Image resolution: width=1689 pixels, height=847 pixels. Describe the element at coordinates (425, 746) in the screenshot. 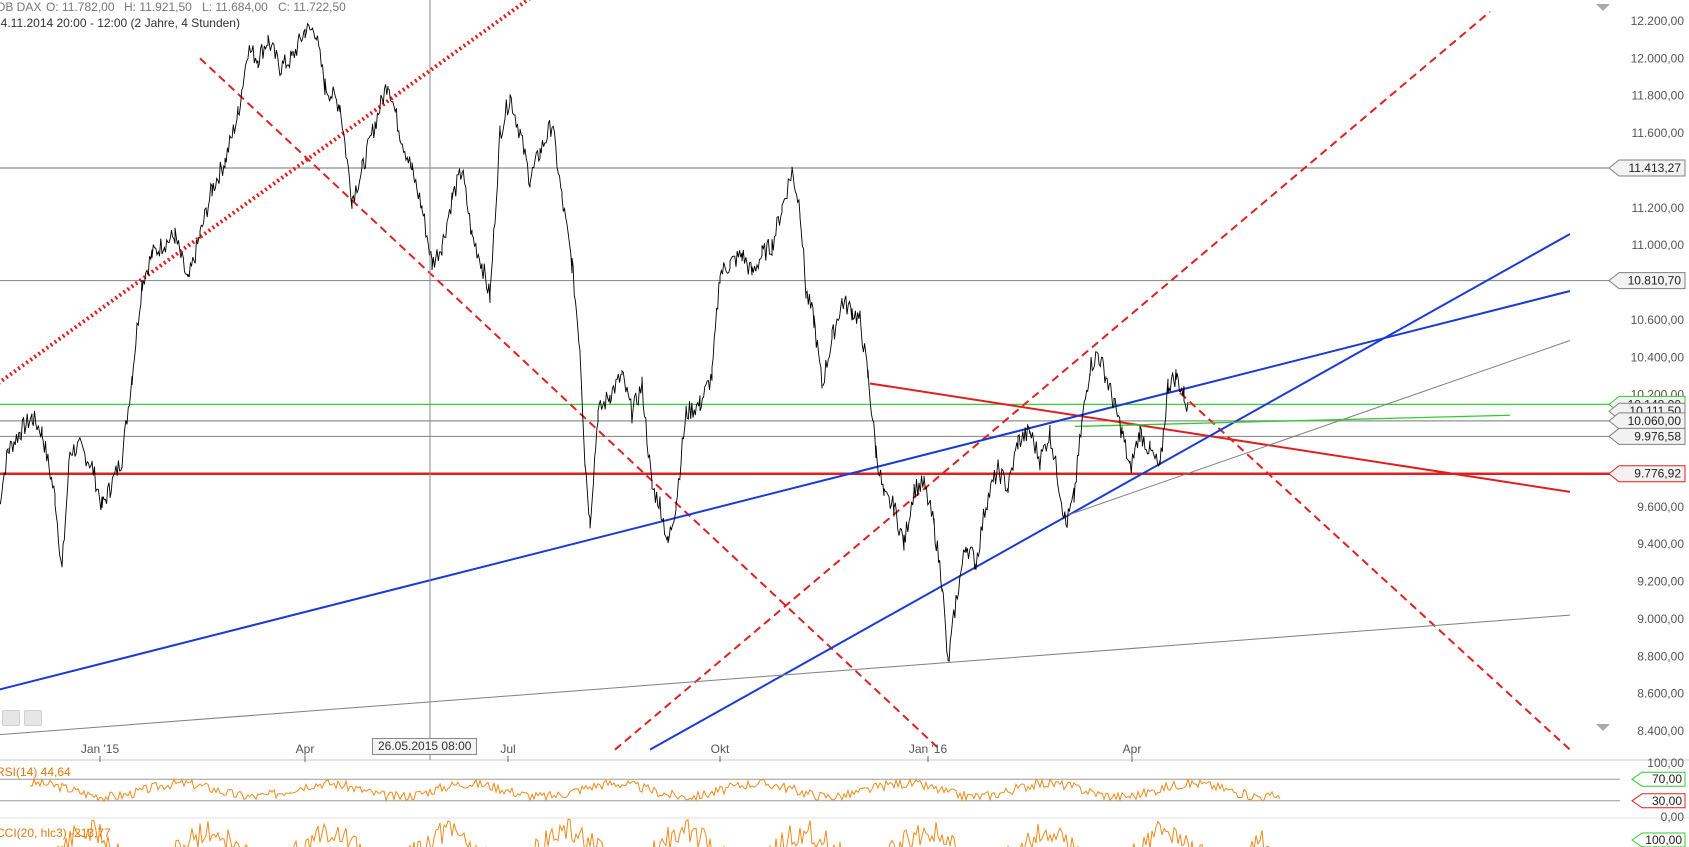

I see `crosshair-date-label: 26.05.2015 08:00` at that location.